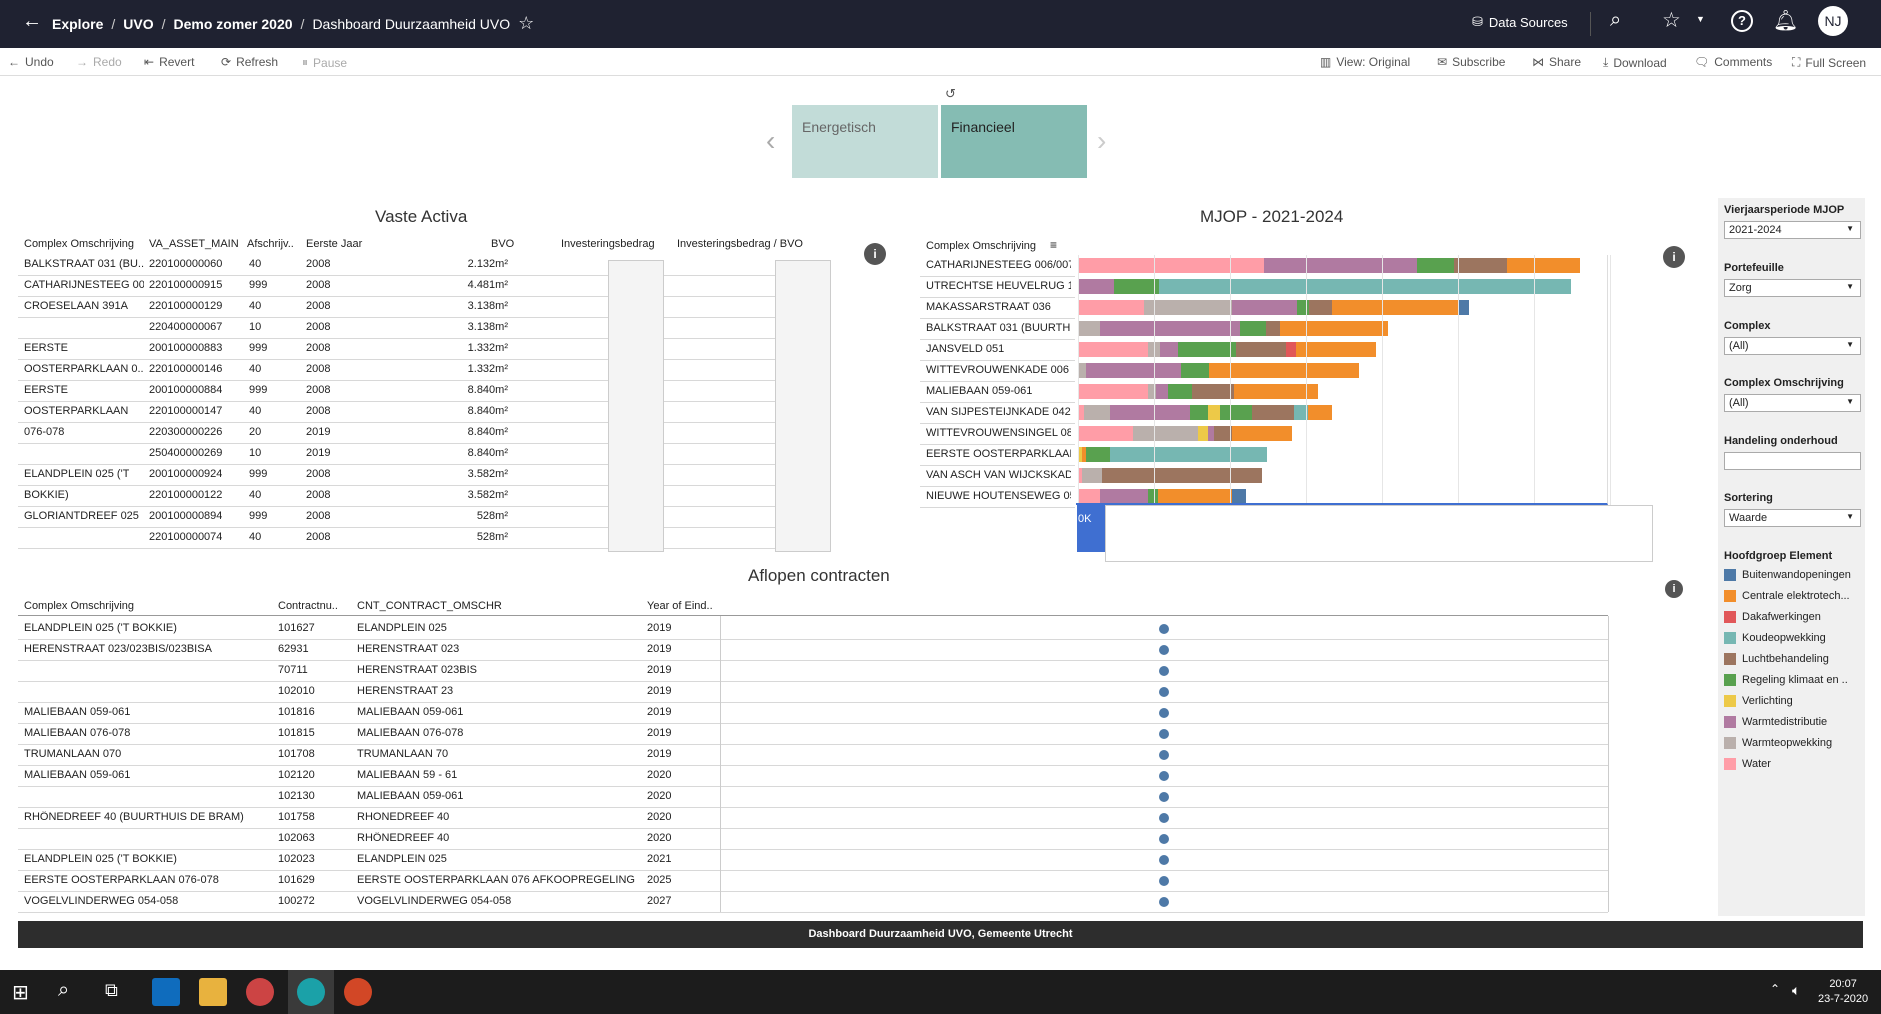  Describe the element at coordinates (1700, 19) in the screenshot. I see `chevron-down-icon: ▼` at that location.